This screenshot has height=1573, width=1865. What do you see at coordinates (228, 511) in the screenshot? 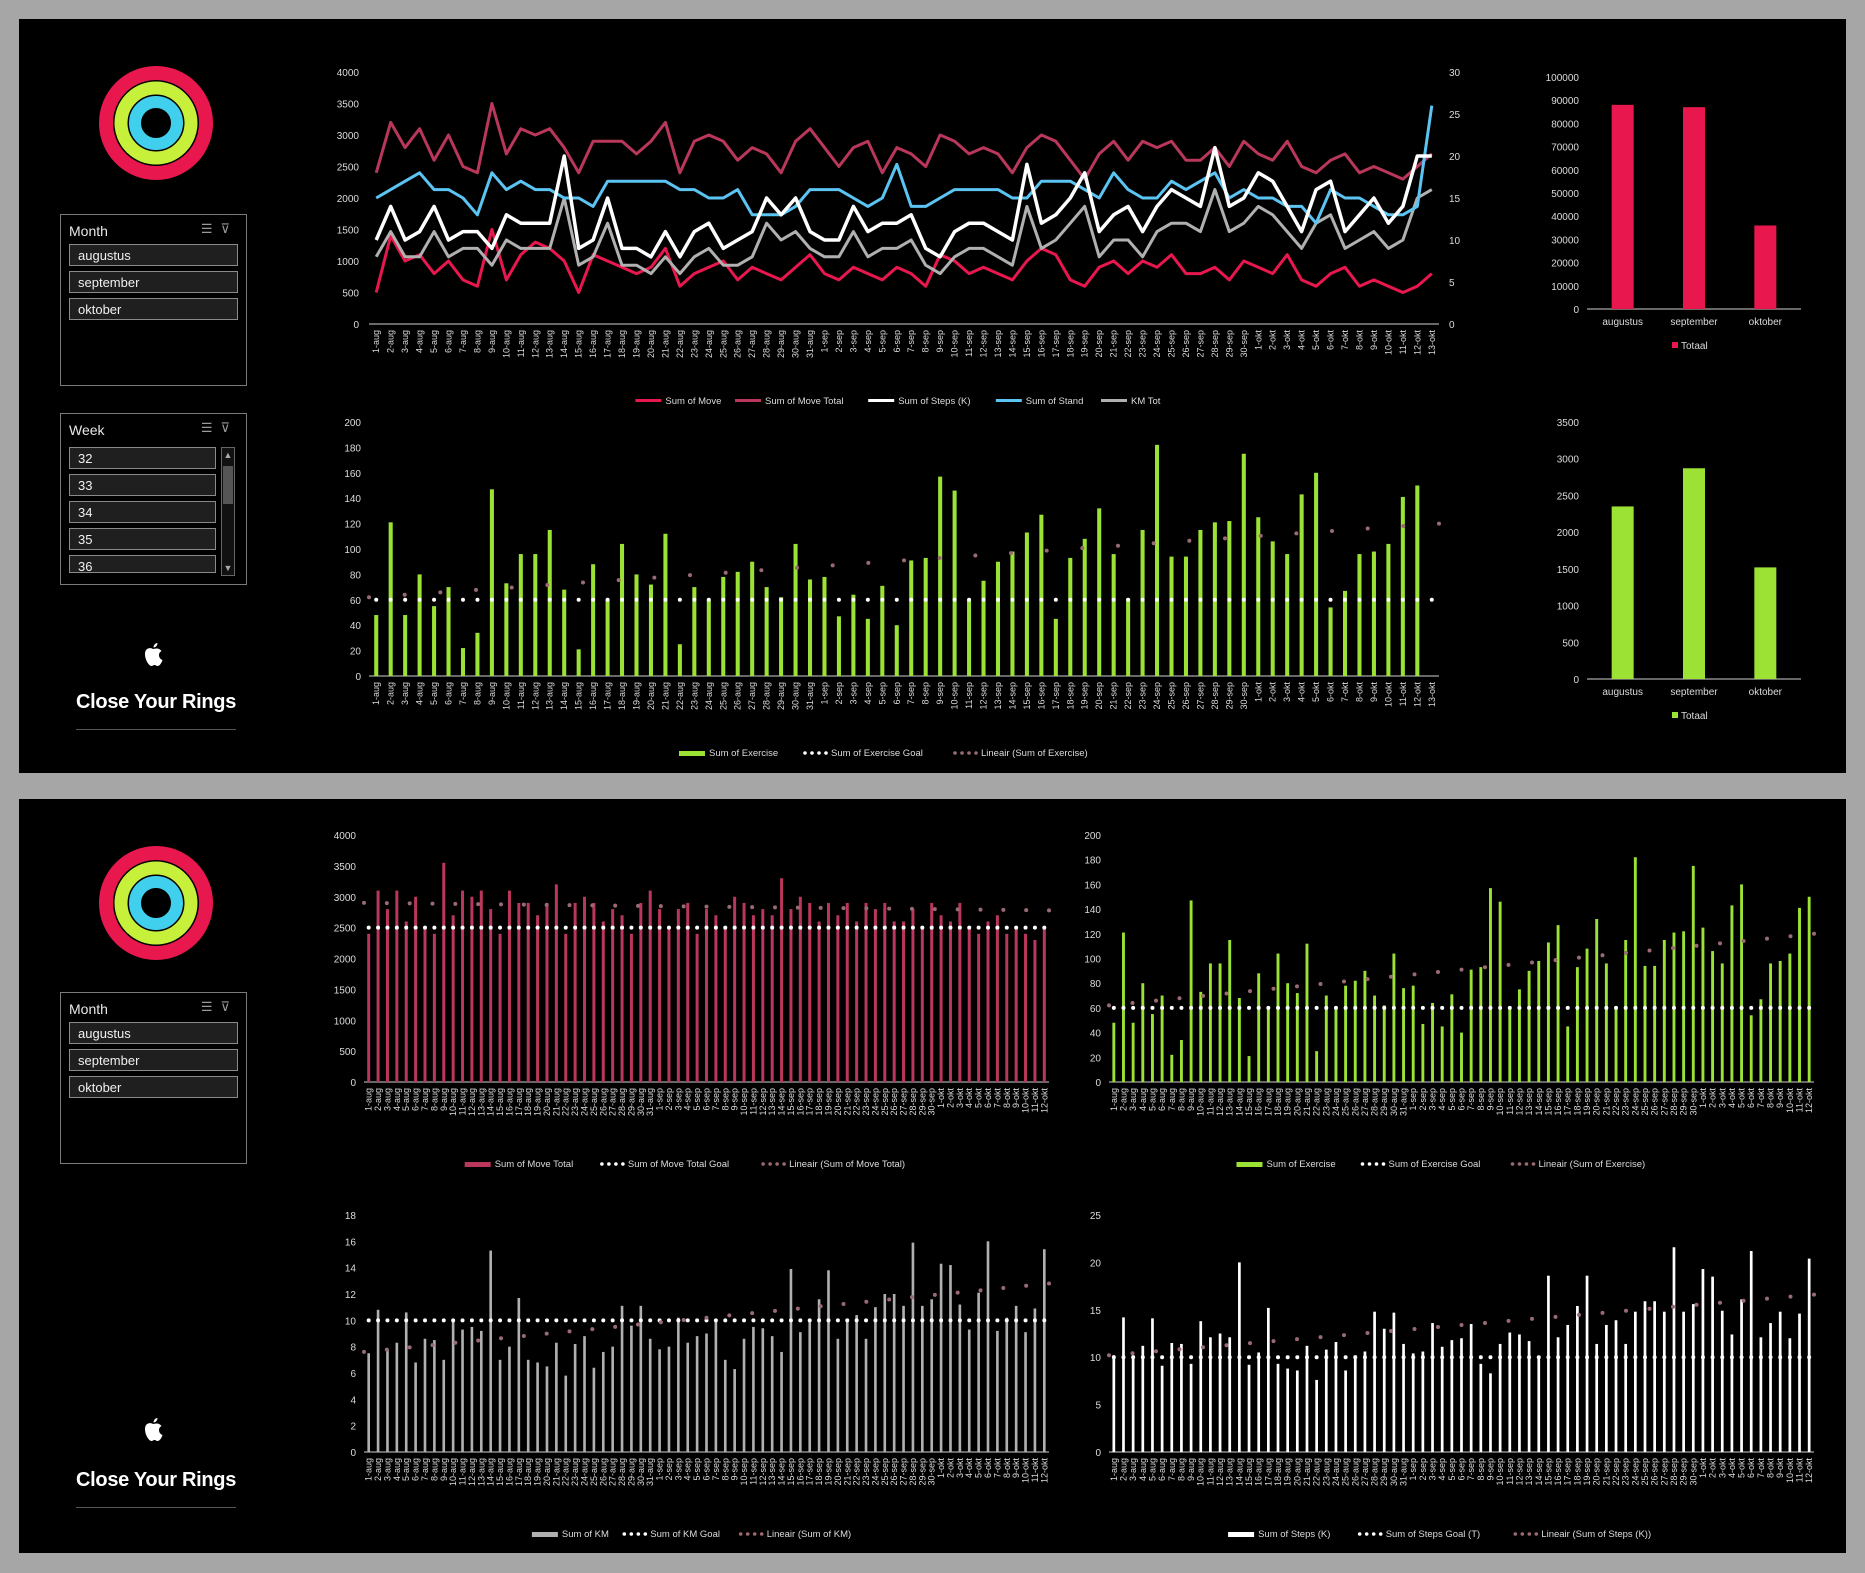
I see `week-scrollbar: ▲ ▼` at bounding box center [228, 511].